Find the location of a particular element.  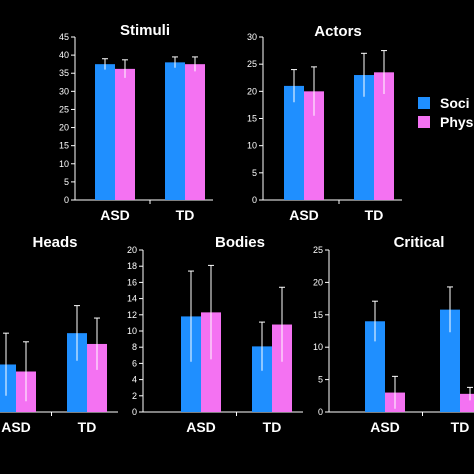

y-tick-label-stimuli: 10 is located at coordinates (64, 164).